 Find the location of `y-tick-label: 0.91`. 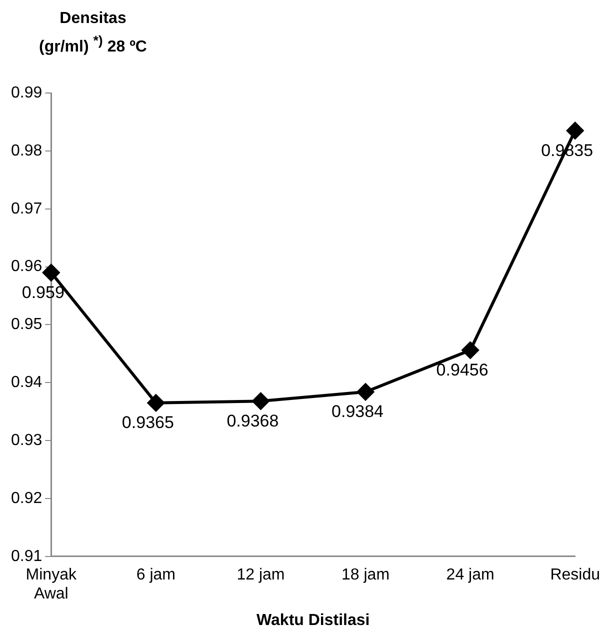

y-tick-label: 0.91 is located at coordinates (26, 556).